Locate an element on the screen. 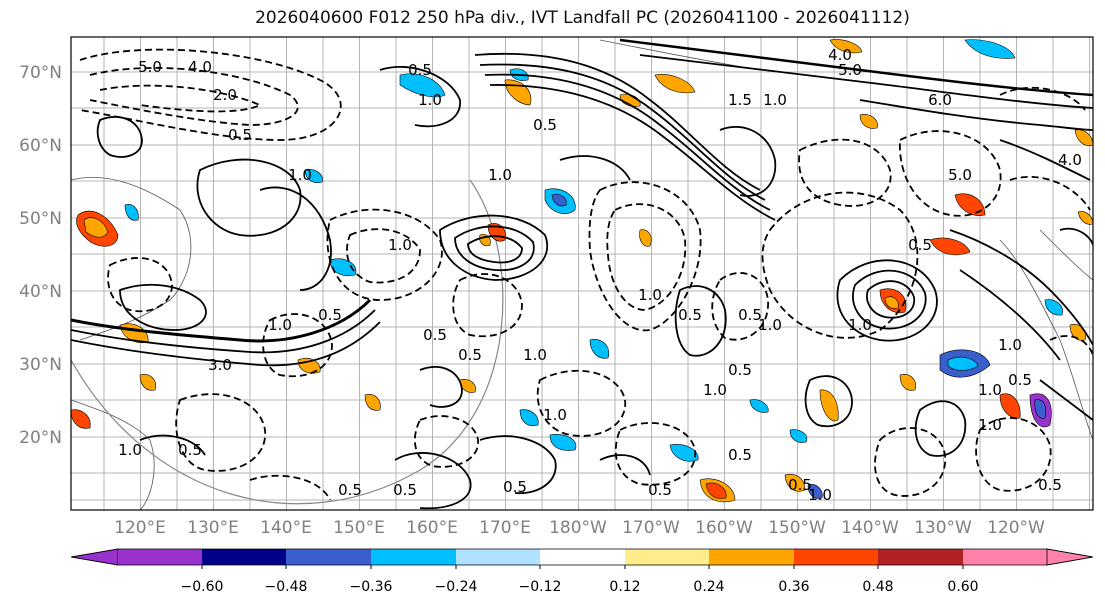 This screenshot has width=1105, height=604. colorbar-extend-min is located at coordinates (94, 557).